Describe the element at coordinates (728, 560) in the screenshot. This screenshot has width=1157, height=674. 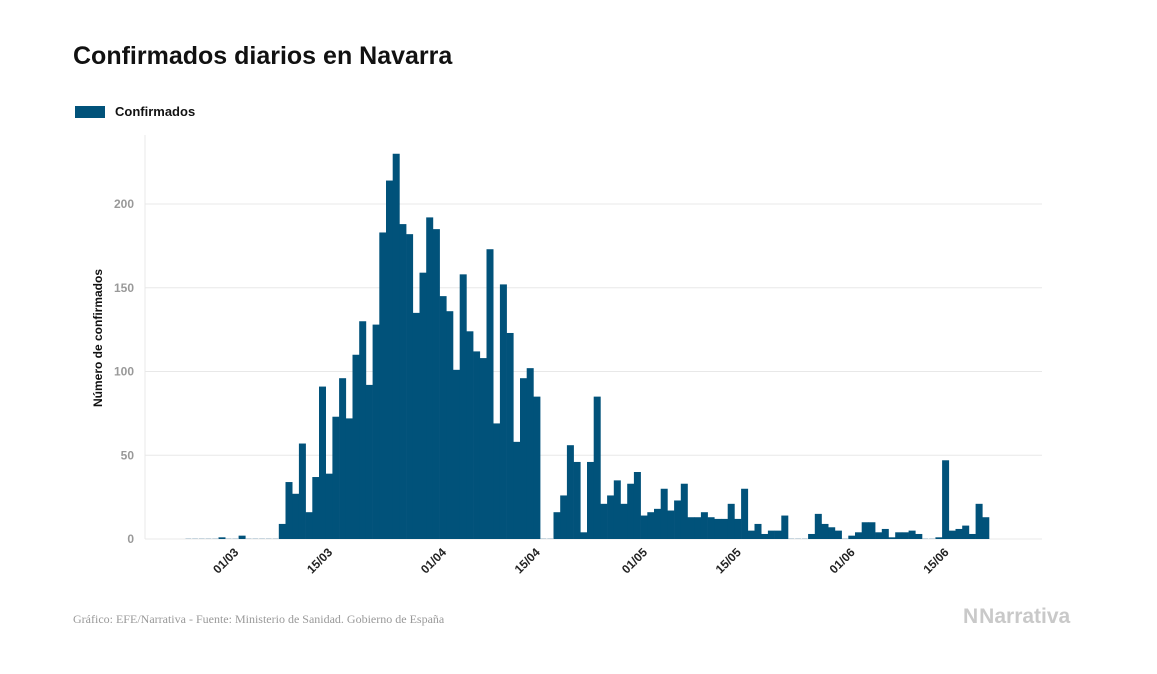
I see `x-tick-label: 15/05` at that location.